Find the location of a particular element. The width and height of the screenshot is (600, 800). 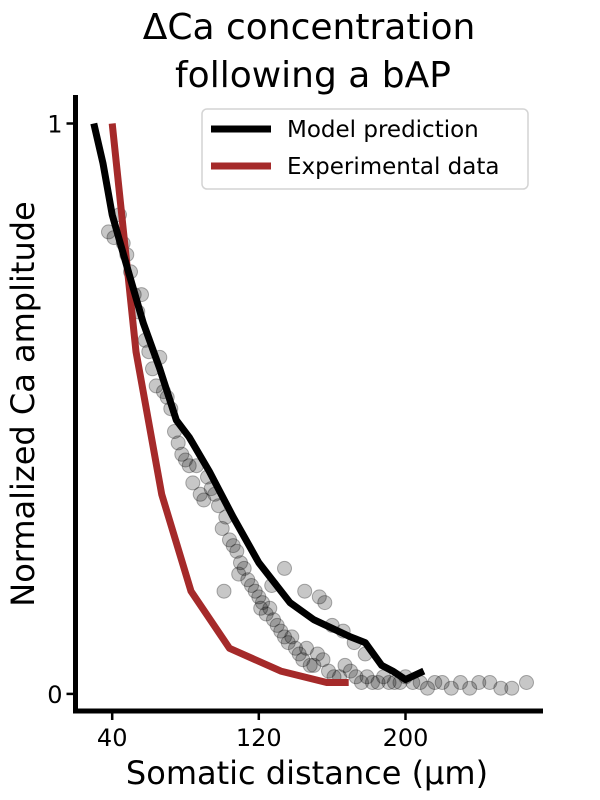

legend-frame is located at coordinates (365, 149).